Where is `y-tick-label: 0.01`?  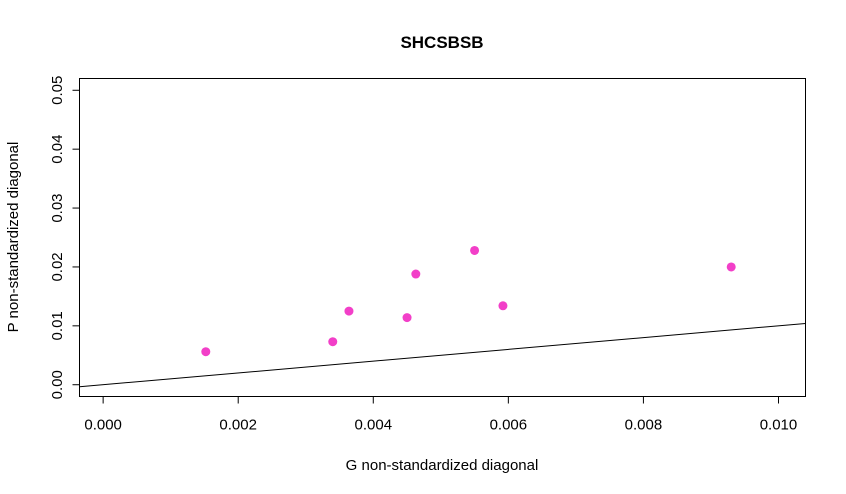 y-tick-label: 0.01 is located at coordinates (57, 325).